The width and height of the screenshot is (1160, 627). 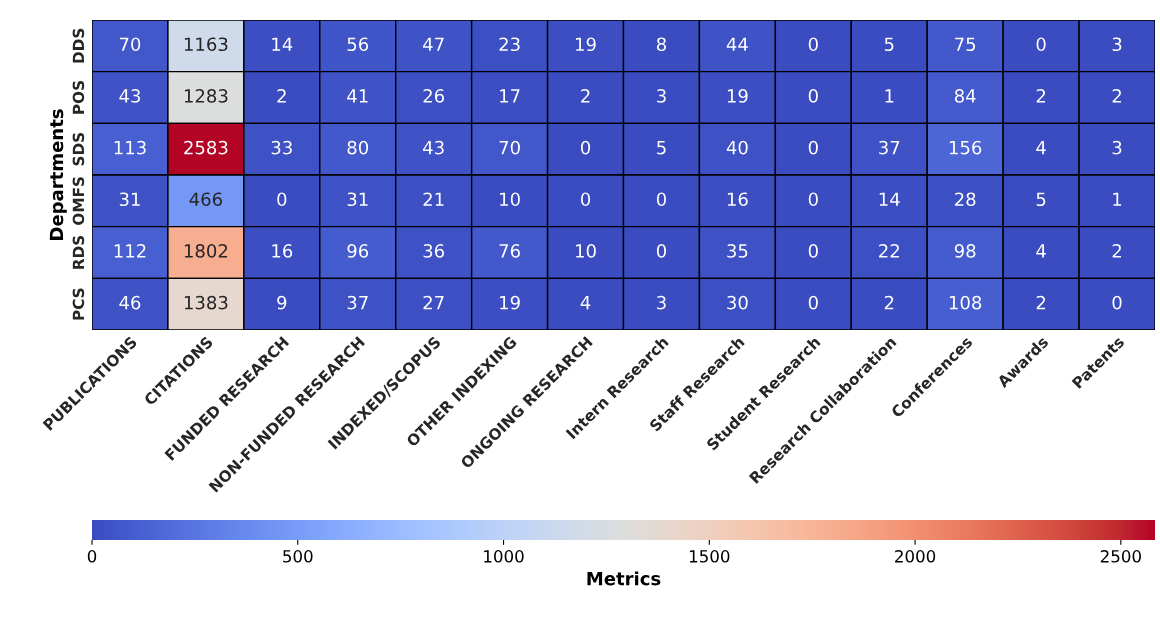 What do you see at coordinates (78, 97) in the screenshot?
I see `y-tick-label: POS` at bounding box center [78, 97].